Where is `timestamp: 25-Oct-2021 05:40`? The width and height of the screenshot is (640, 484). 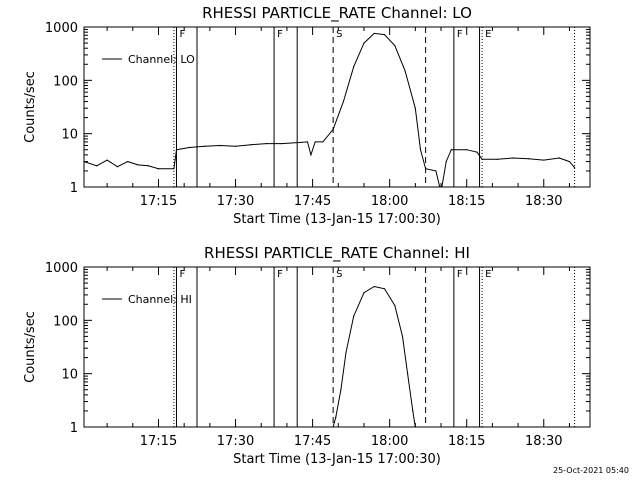
timestamp: 25-Oct-2021 05:40 is located at coordinates (591, 470).